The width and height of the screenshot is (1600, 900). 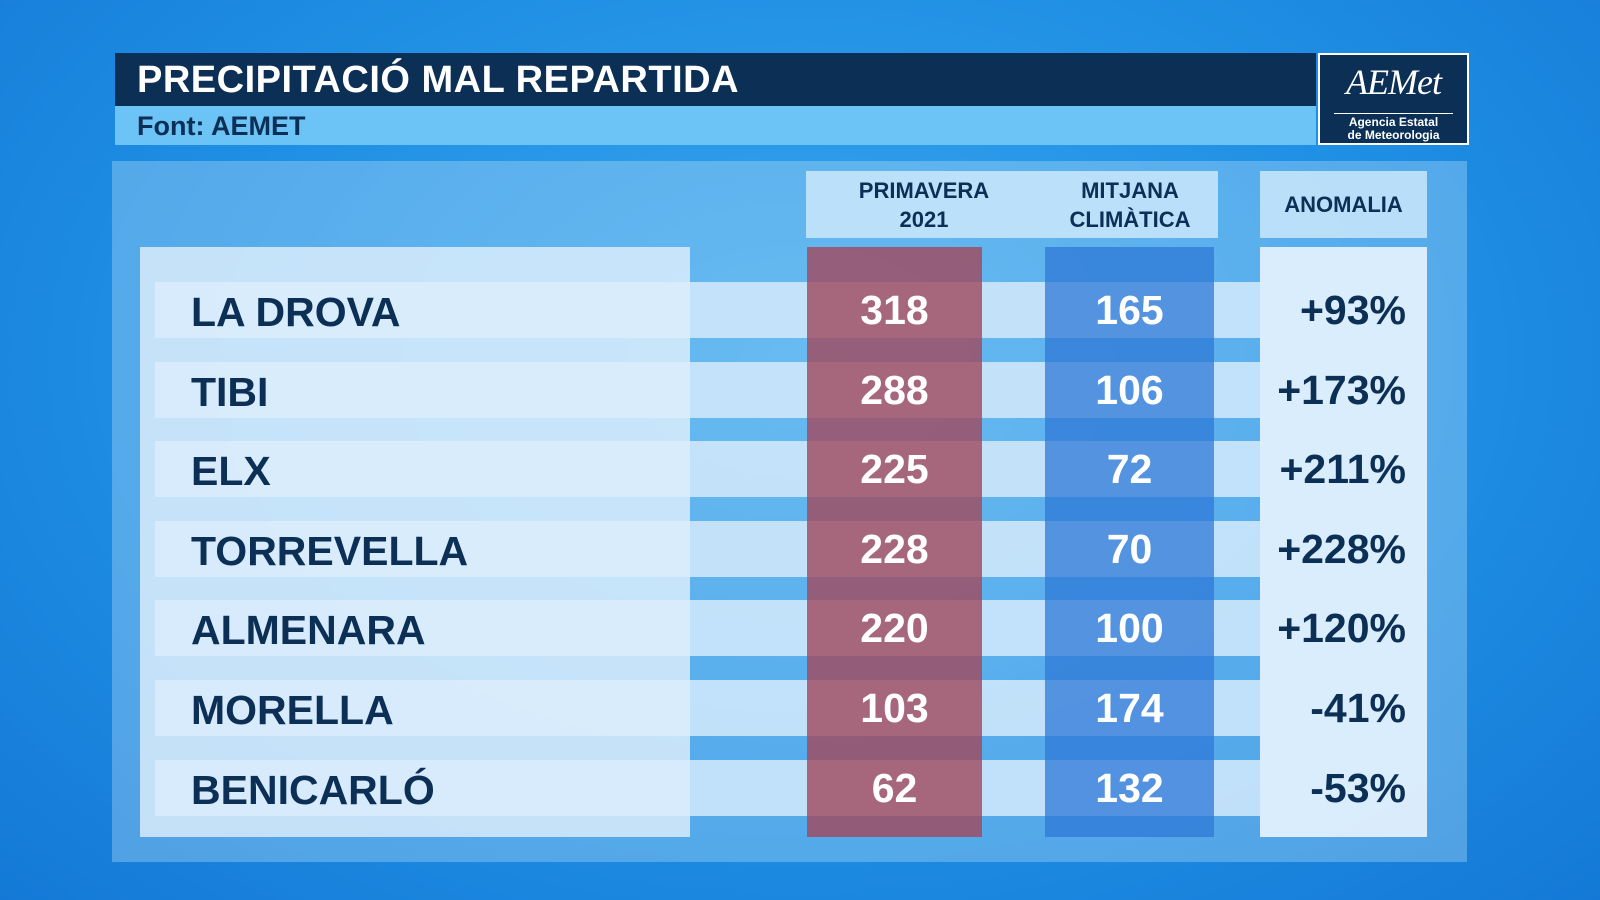 What do you see at coordinates (1393, 122) in the screenshot?
I see `logo-subtitle-line: Agencia Estatal` at bounding box center [1393, 122].